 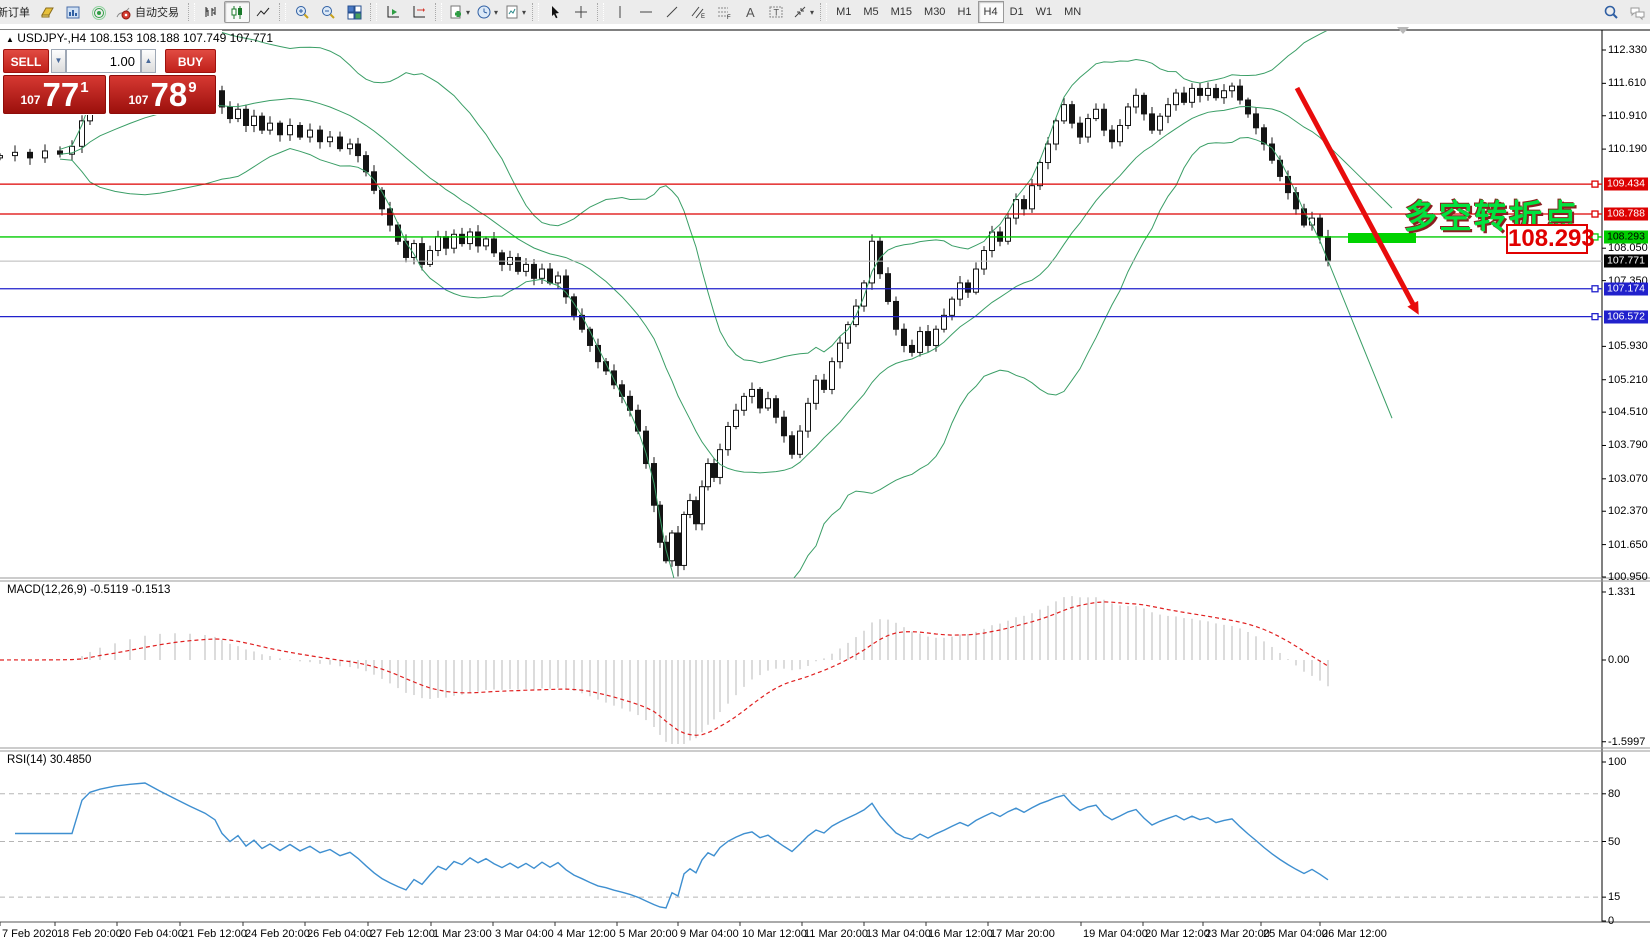 I want to click on equidistant-channel-icon: E, so click(x=698, y=13).